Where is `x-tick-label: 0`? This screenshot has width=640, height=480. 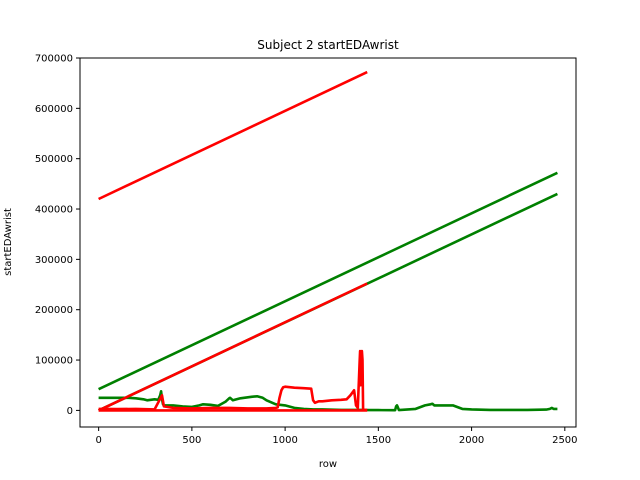 x-tick-label: 0 is located at coordinates (98, 440).